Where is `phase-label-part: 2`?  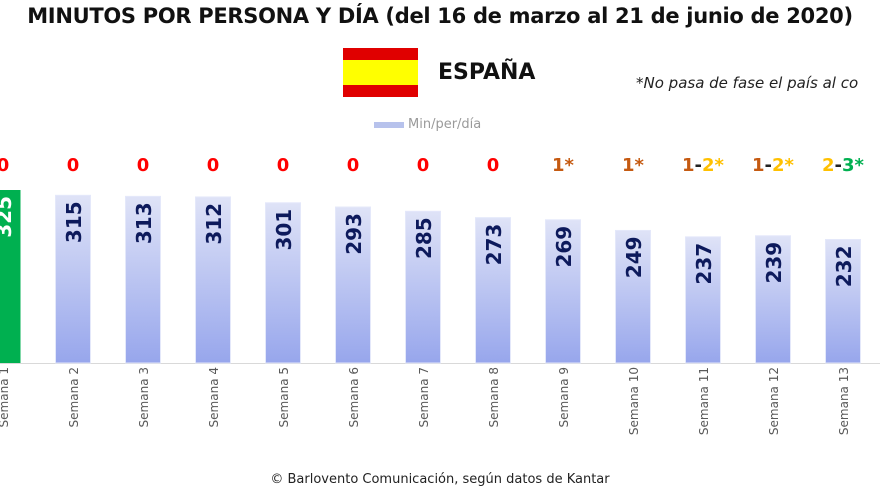
phase-label-part: 2 is located at coordinates (828, 165).